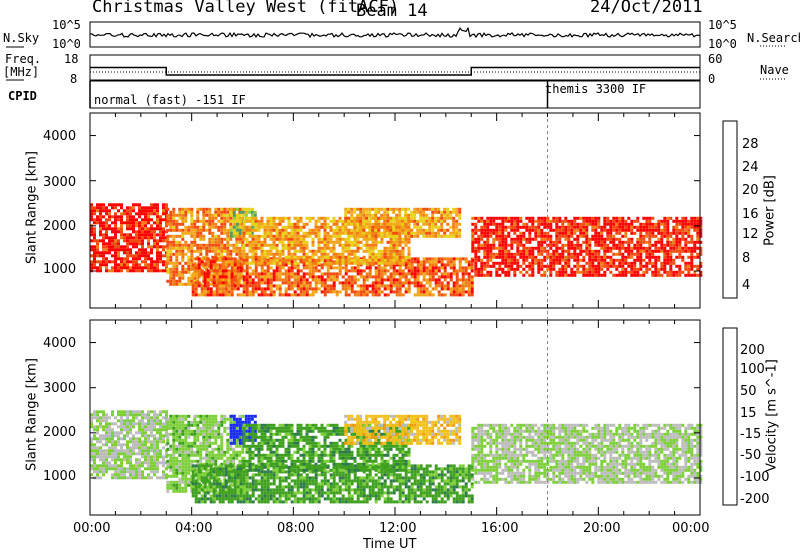 Image resolution: width=800 pixels, height=558 pixels. What do you see at coordinates (71, 59) in the screenshot?
I see `freq-tick-high: 18` at bounding box center [71, 59].